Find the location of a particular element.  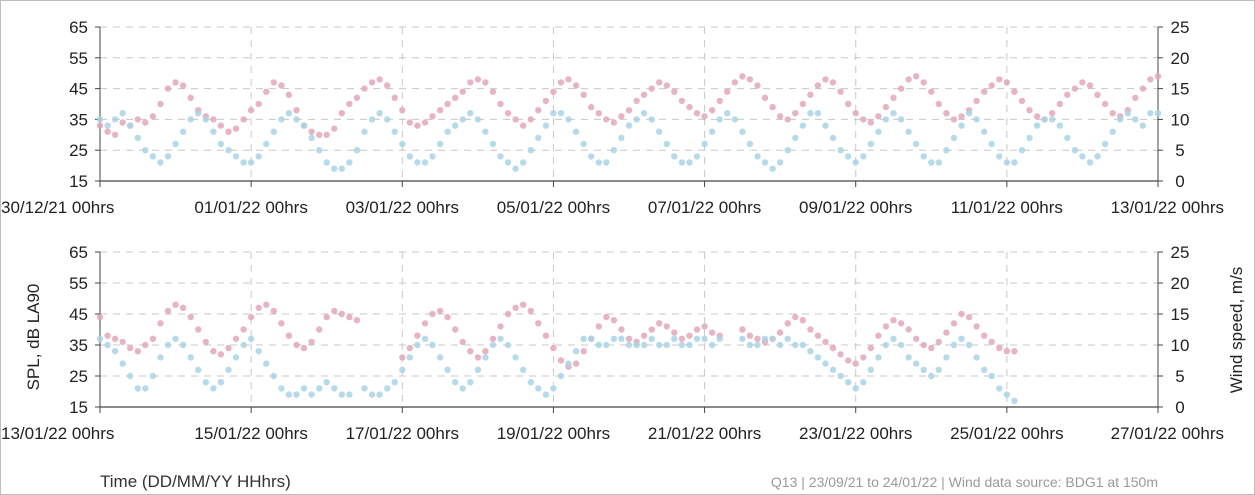

y-tick-right-label: 15 is located at coordinates (1180, 314).